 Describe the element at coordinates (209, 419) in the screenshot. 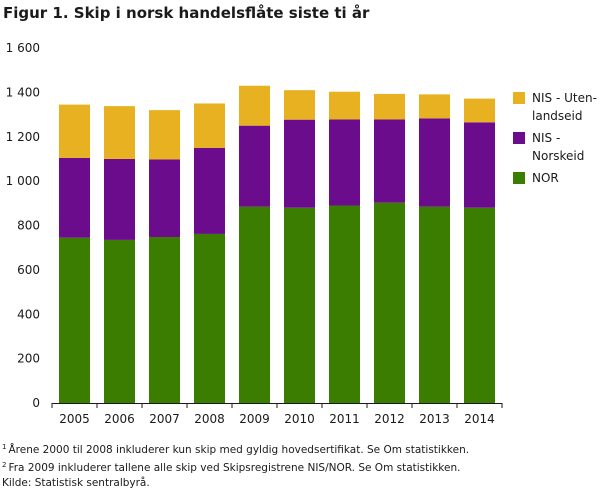

I see `x-tick-label-2008: 2008` at that location.